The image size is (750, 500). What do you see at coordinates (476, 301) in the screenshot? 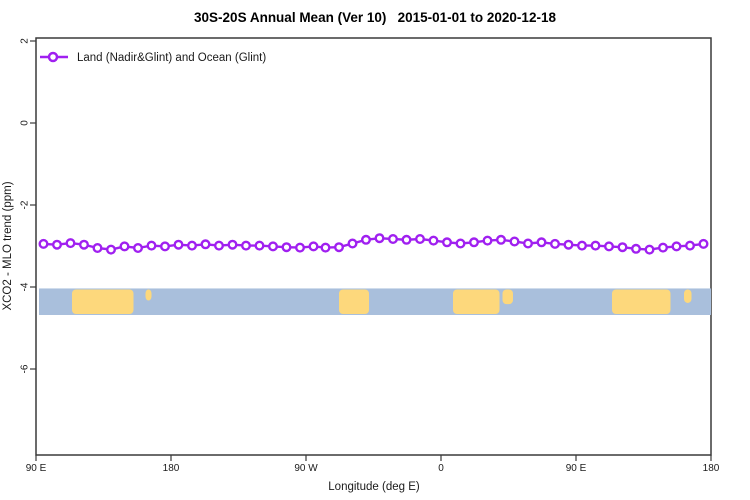
I see `land-patch-africa` at bounding box center [476, 301].